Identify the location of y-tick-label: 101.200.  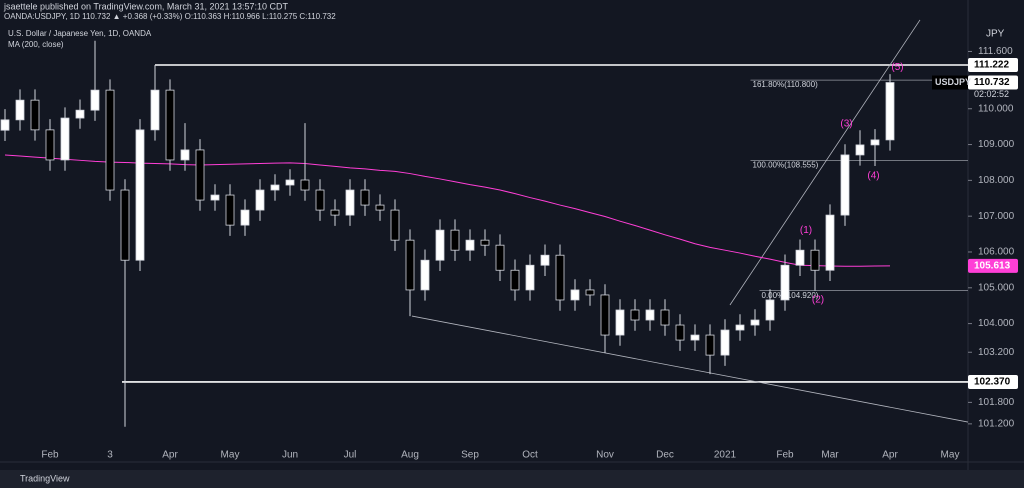
(996, 424).